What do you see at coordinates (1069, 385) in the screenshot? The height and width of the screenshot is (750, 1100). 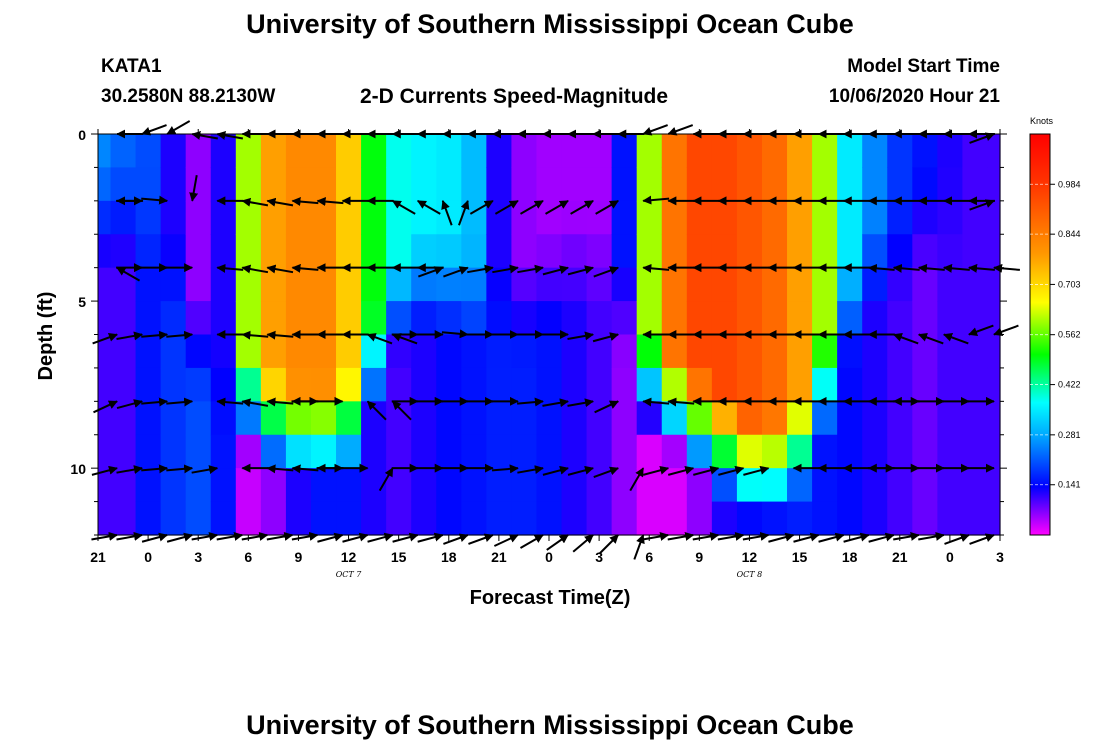 I see `colorbar-tick-label: 0.422` at bounding box center [1069, 385].